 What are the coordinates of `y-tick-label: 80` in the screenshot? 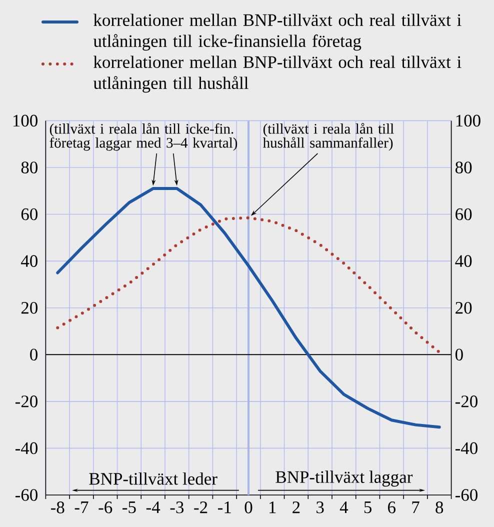 It's located at (29, 168).